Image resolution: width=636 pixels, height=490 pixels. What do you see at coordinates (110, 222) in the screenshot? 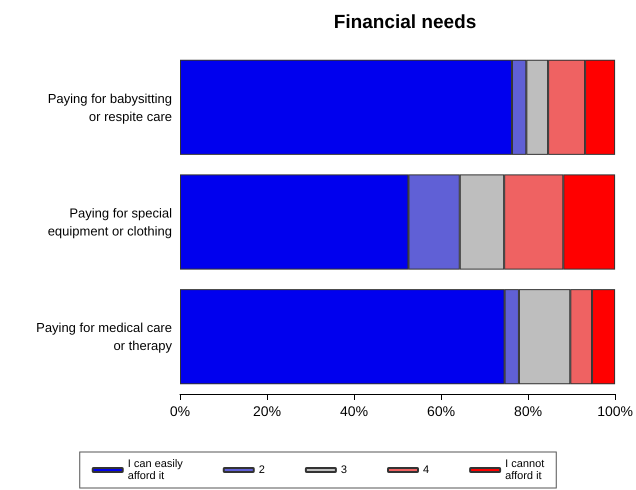
I see `y-tick-label: Paying for special equipment or clothing` at bounding box center [110, 222].